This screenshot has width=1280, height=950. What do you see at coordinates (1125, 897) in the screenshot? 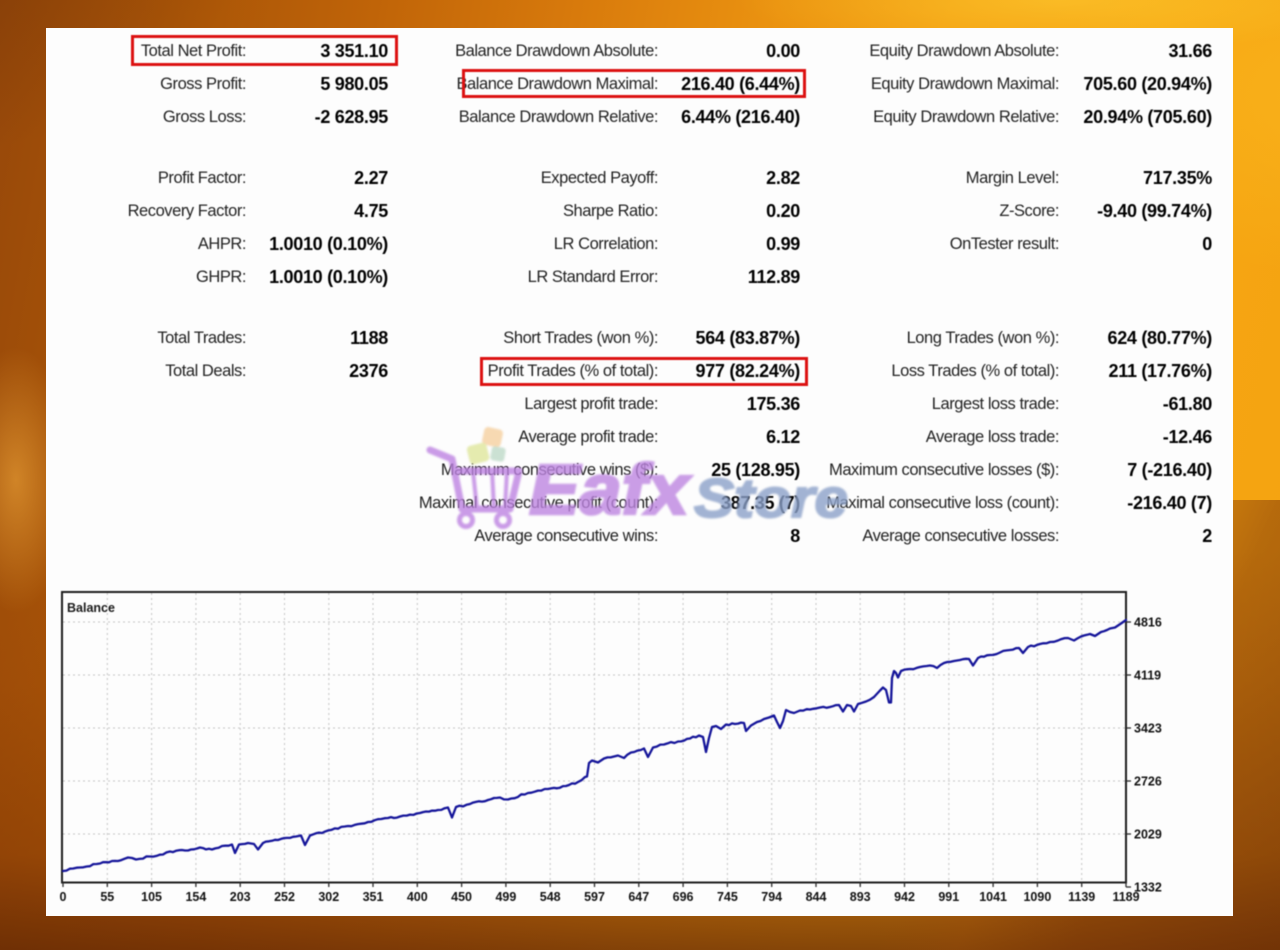
I see `svg-text: 1189` at bounding box center [1125, 897].